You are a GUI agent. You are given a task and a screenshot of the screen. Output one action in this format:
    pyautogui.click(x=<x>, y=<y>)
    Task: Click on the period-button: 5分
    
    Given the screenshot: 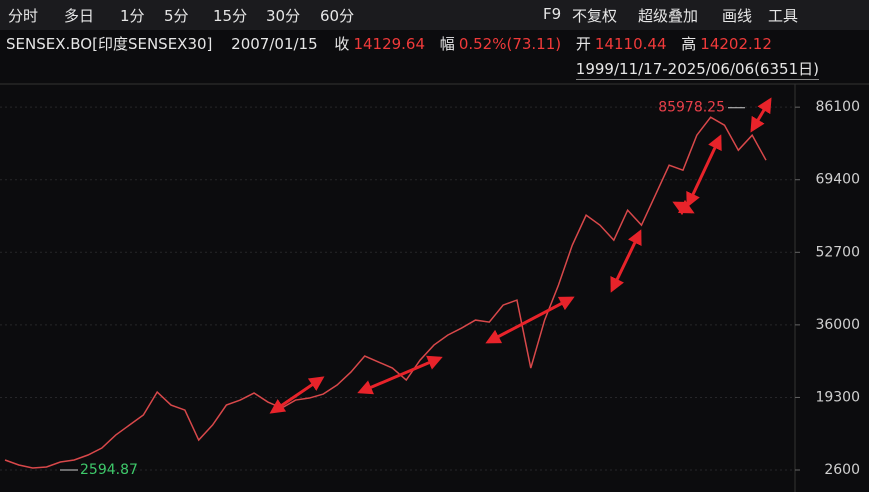 What is the action you would take?
    pyautogui.click(x=176, y=16)
    